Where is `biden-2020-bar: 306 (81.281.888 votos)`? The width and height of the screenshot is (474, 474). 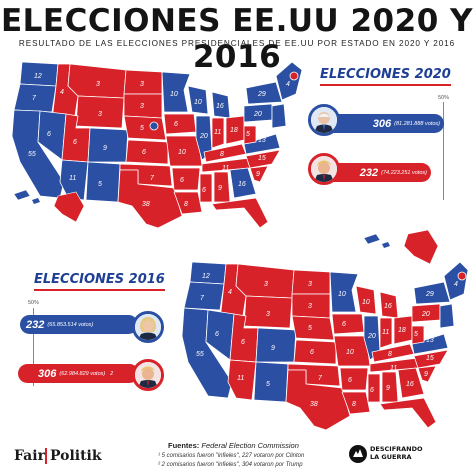
biden-2020-bar: 306 (81.281.888 votos) is located at coordinates (383, 123).